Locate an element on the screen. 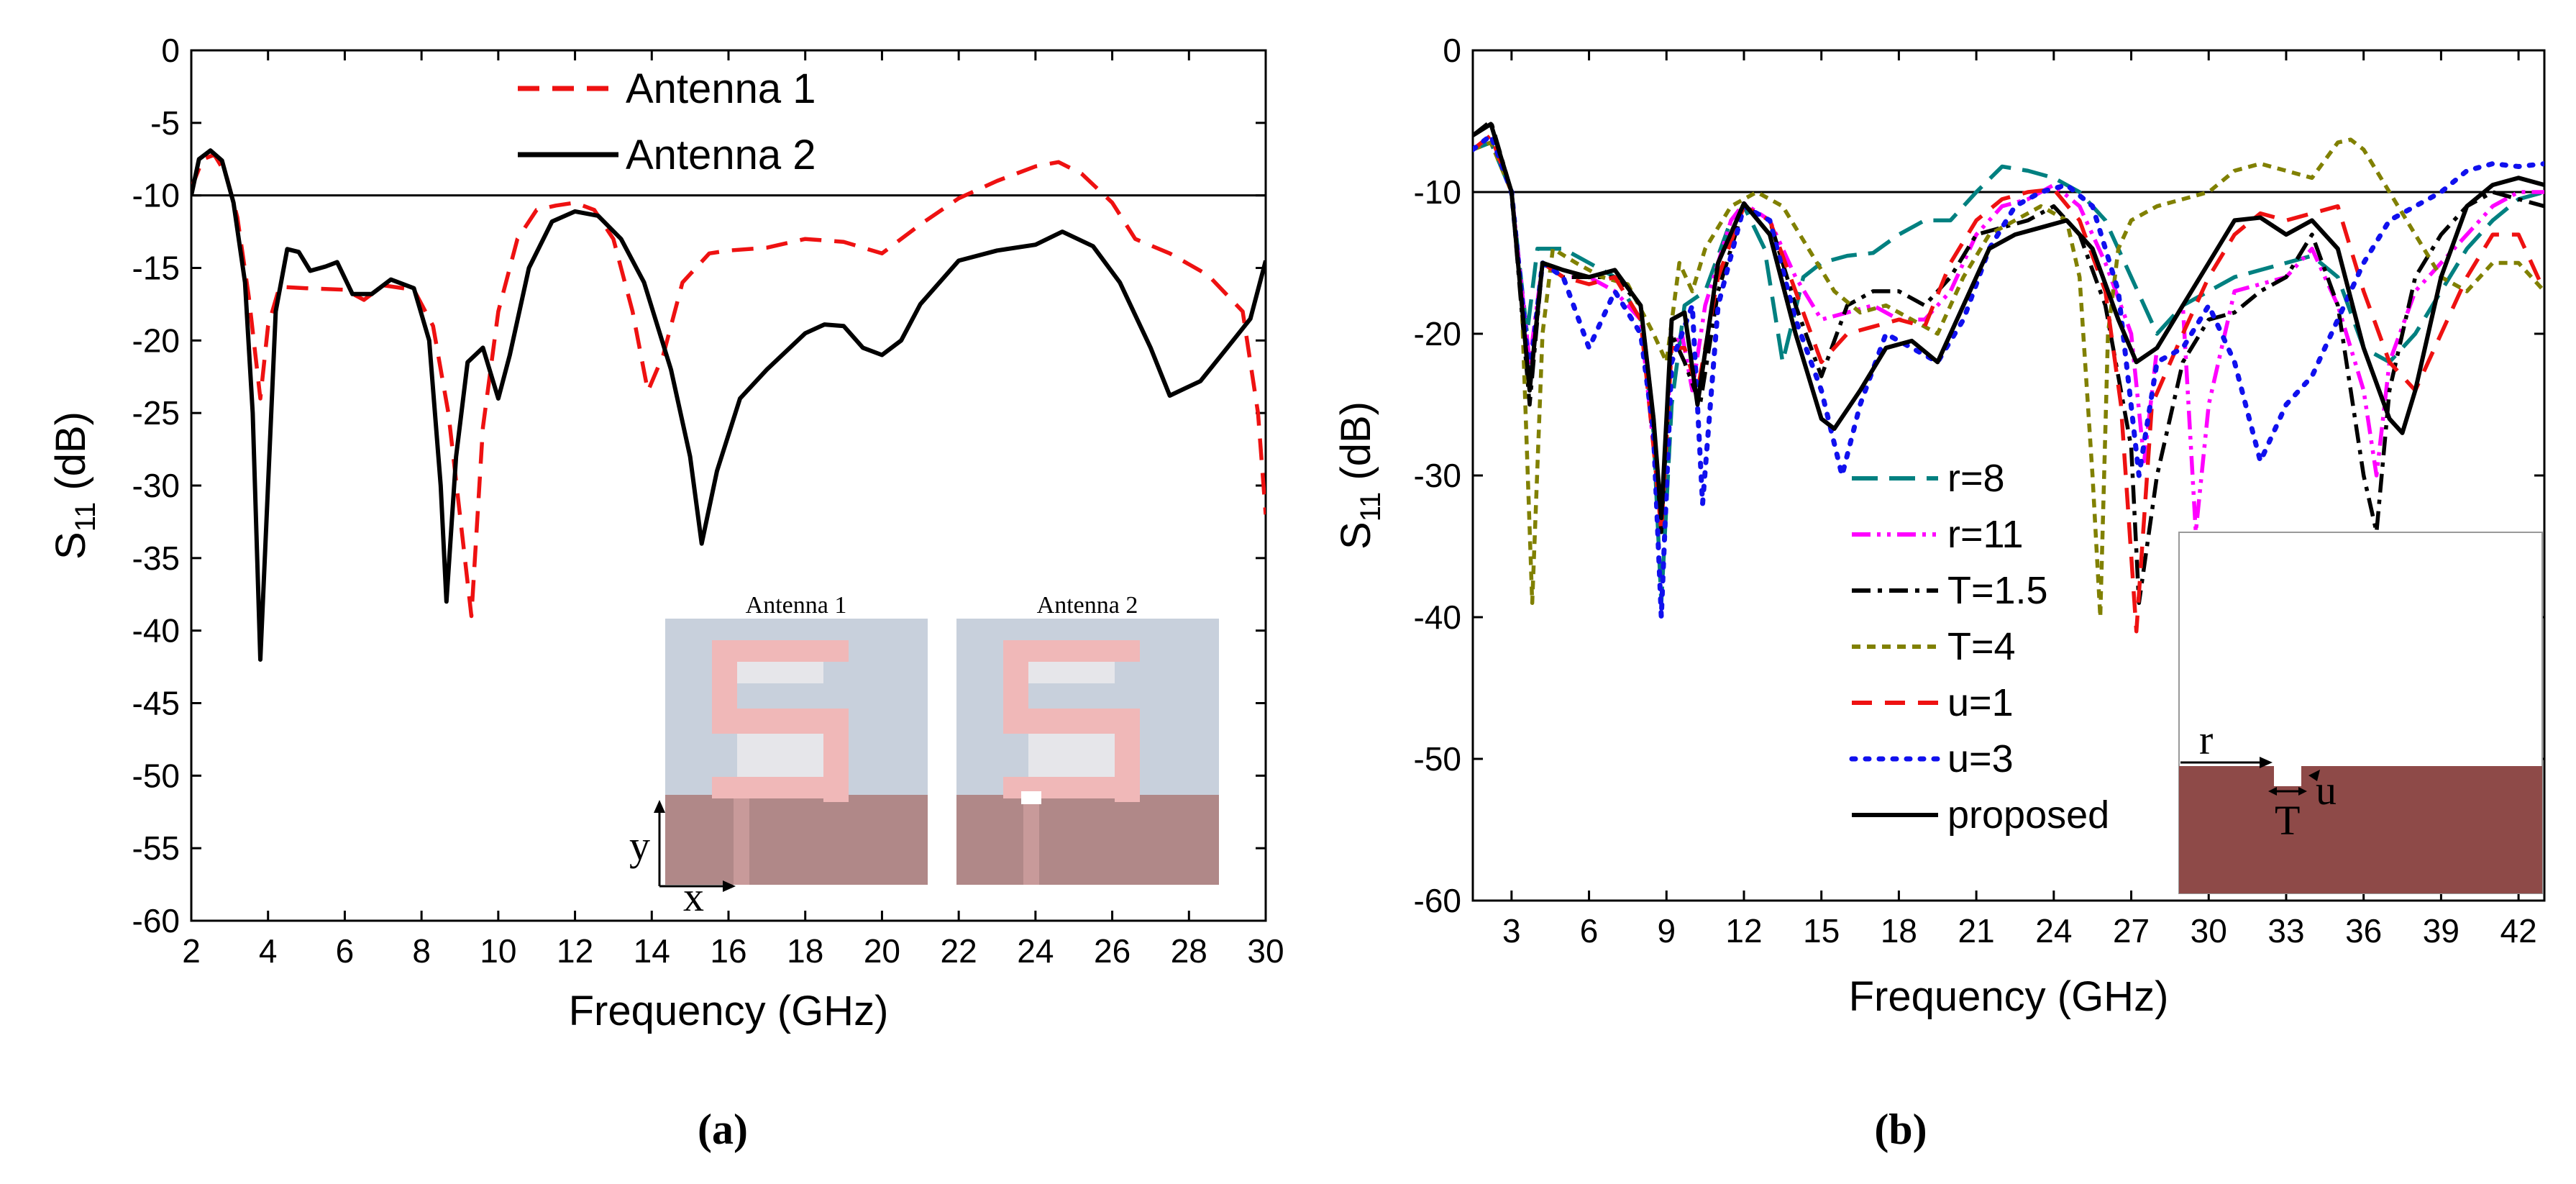 The image size is (2576, 1184). x-tick-label-a: 28 is located at coordinates (1189, 951).